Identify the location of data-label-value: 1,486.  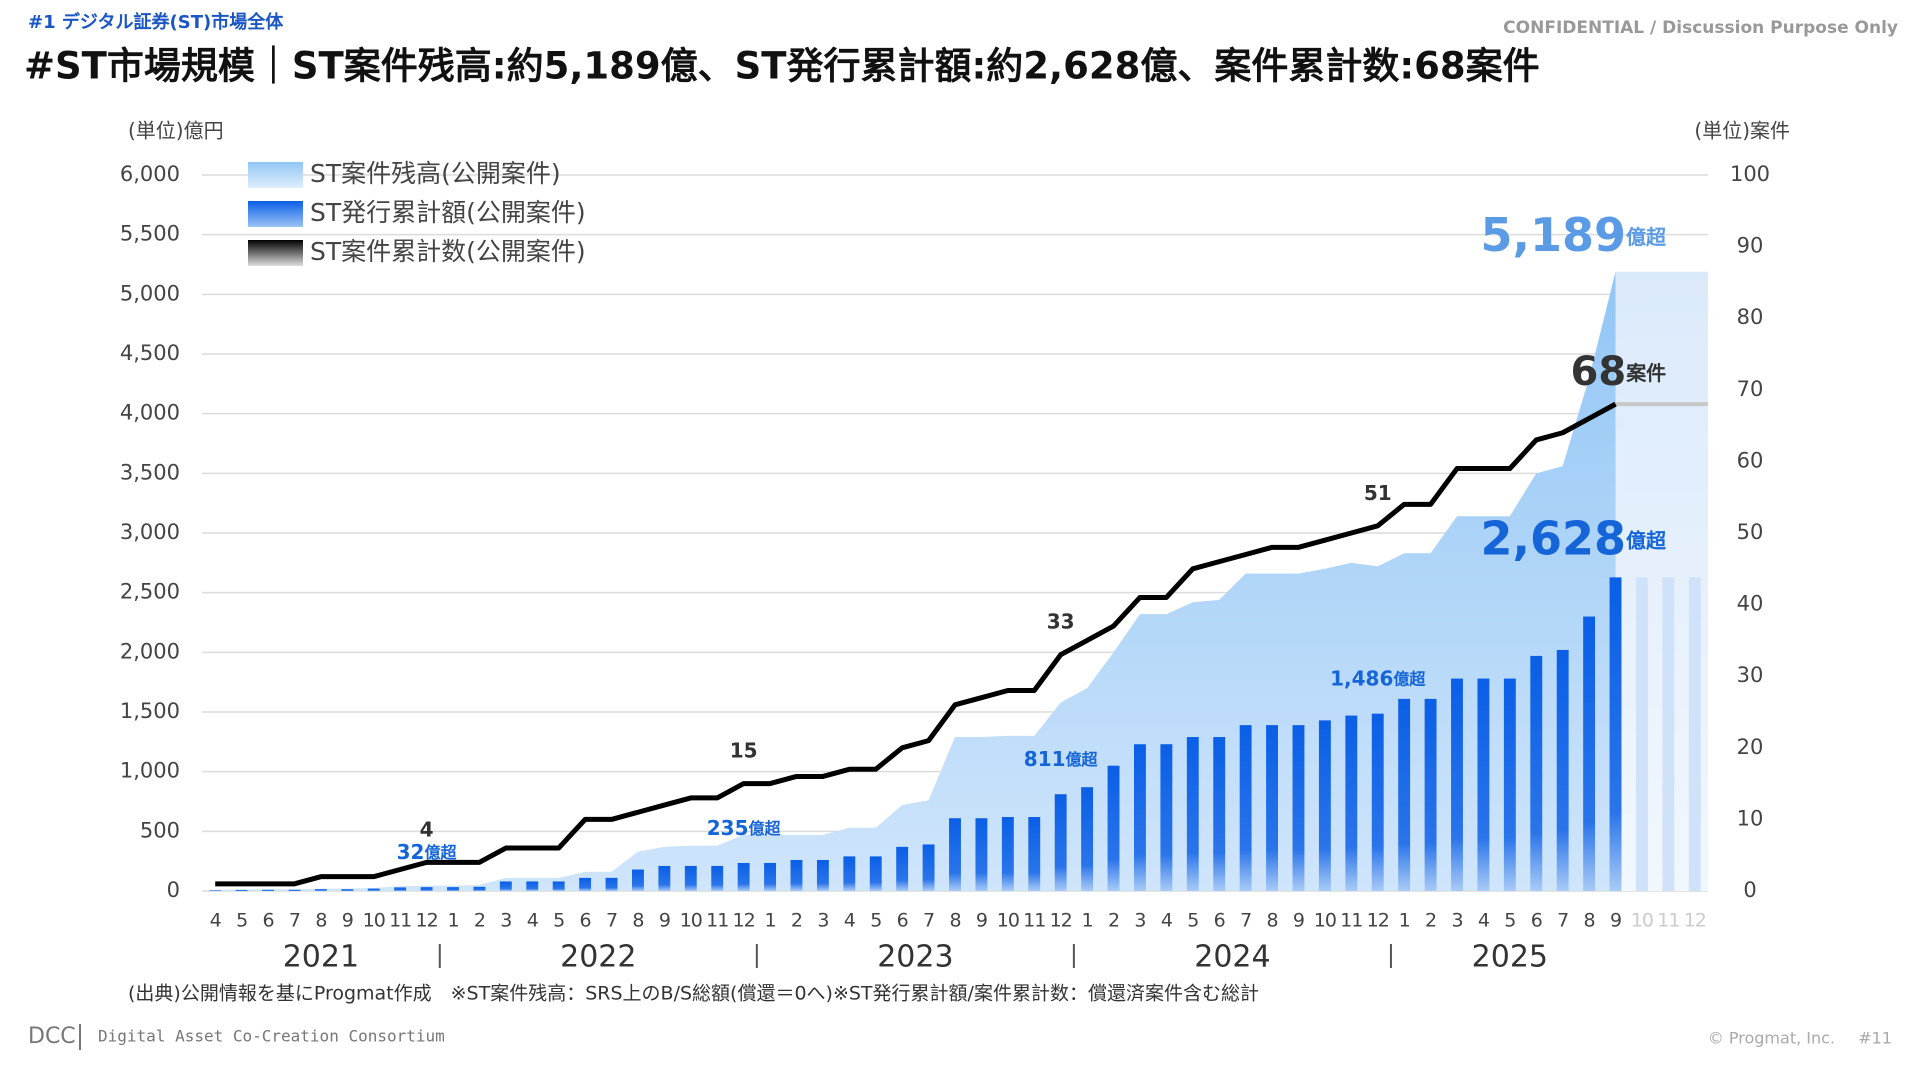
(1361, 678).